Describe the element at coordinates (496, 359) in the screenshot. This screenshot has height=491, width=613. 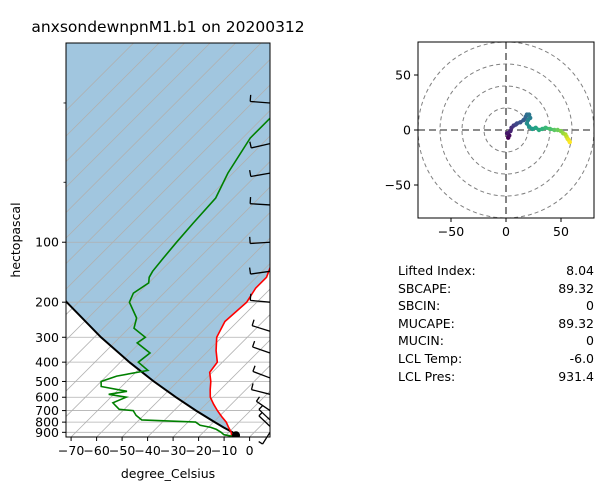
I see `index-row: LCL Temp: -6.0` at that location.